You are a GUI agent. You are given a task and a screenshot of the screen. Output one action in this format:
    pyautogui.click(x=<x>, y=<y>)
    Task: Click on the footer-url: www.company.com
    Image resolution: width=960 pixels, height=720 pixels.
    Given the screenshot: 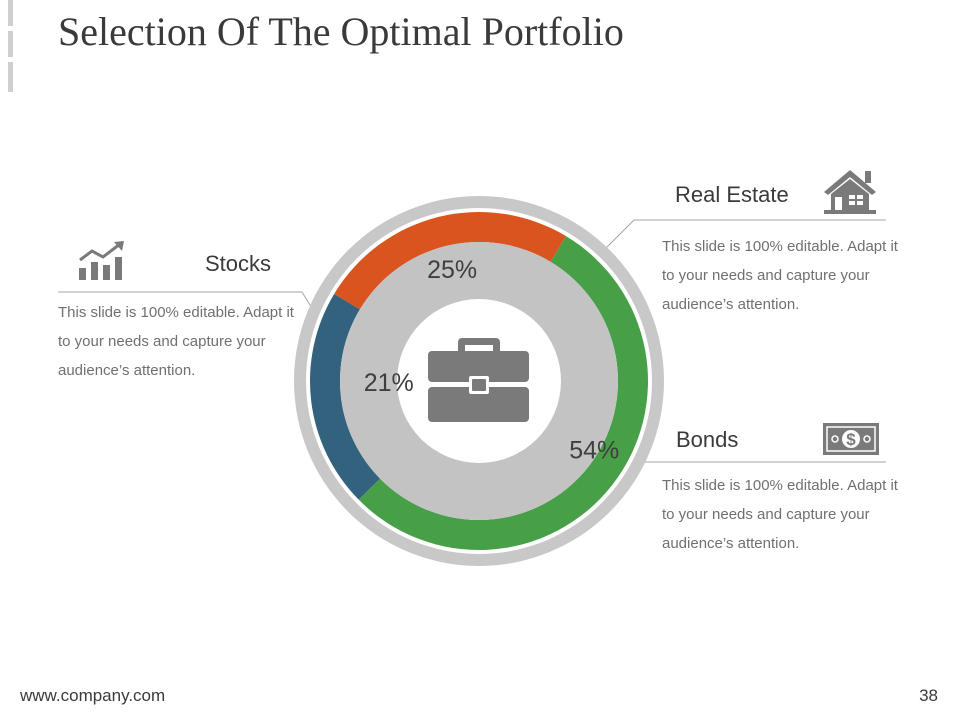 What is the action you would take?
    pyautogui.click(x=93, y=695)
    